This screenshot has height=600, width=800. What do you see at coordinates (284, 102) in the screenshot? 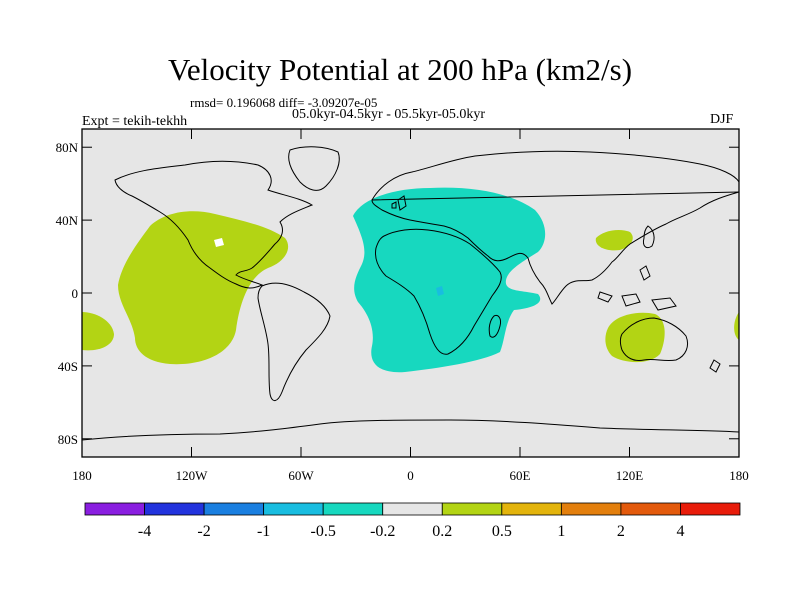
I see `stats-line: rmsd= 0.196068 diff= -3.09207e-05` at bounding box center [284, 102].